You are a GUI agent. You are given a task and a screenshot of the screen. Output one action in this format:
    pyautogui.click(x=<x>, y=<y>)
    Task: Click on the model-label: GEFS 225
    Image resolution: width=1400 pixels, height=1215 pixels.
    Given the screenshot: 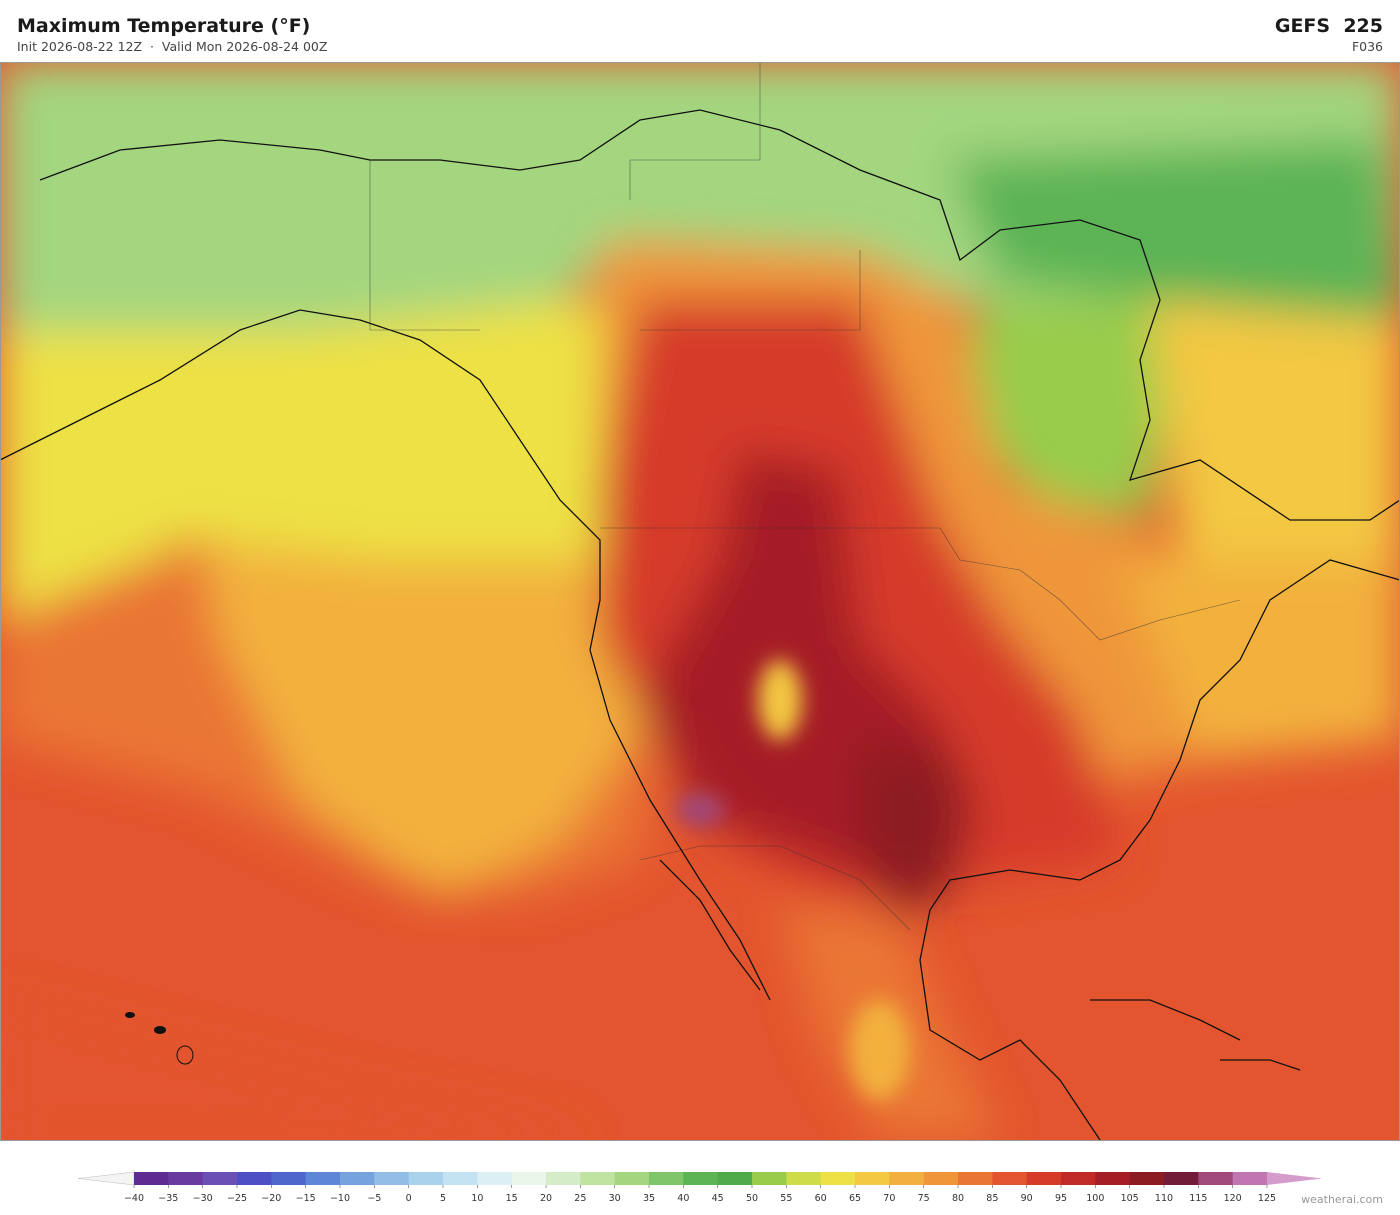 What is the action you would take?
    pyautogui.click(x=1328, y=26)
    